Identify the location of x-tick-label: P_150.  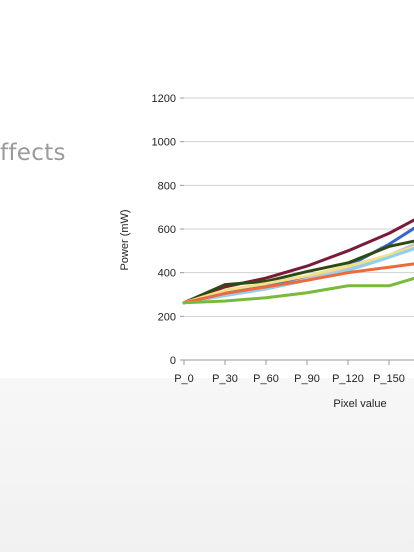
(389, 379).